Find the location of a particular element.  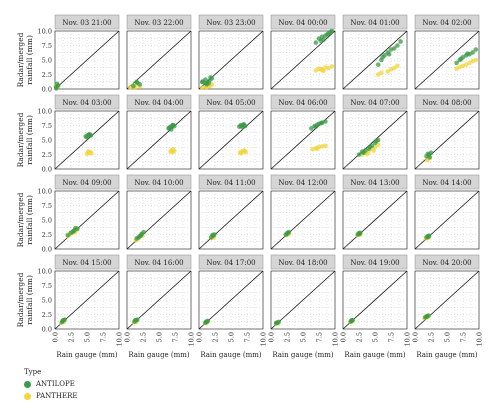

legend-item-panthere: PANTHERE is located at coordinates (51, 396).